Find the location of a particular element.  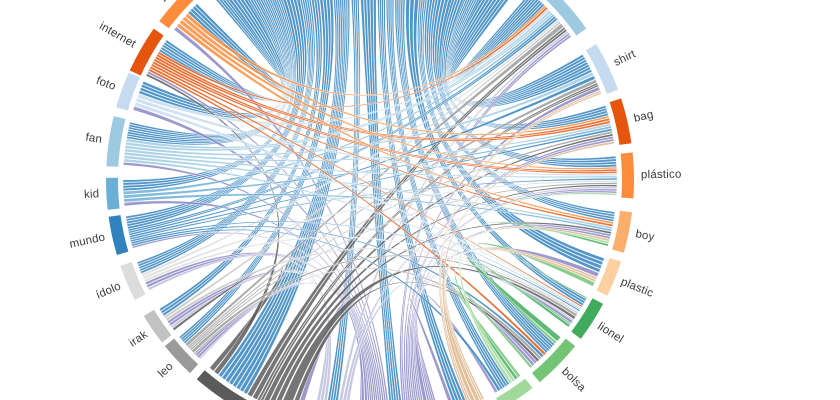

arc-bolsa is located at coordinates (554, 360).